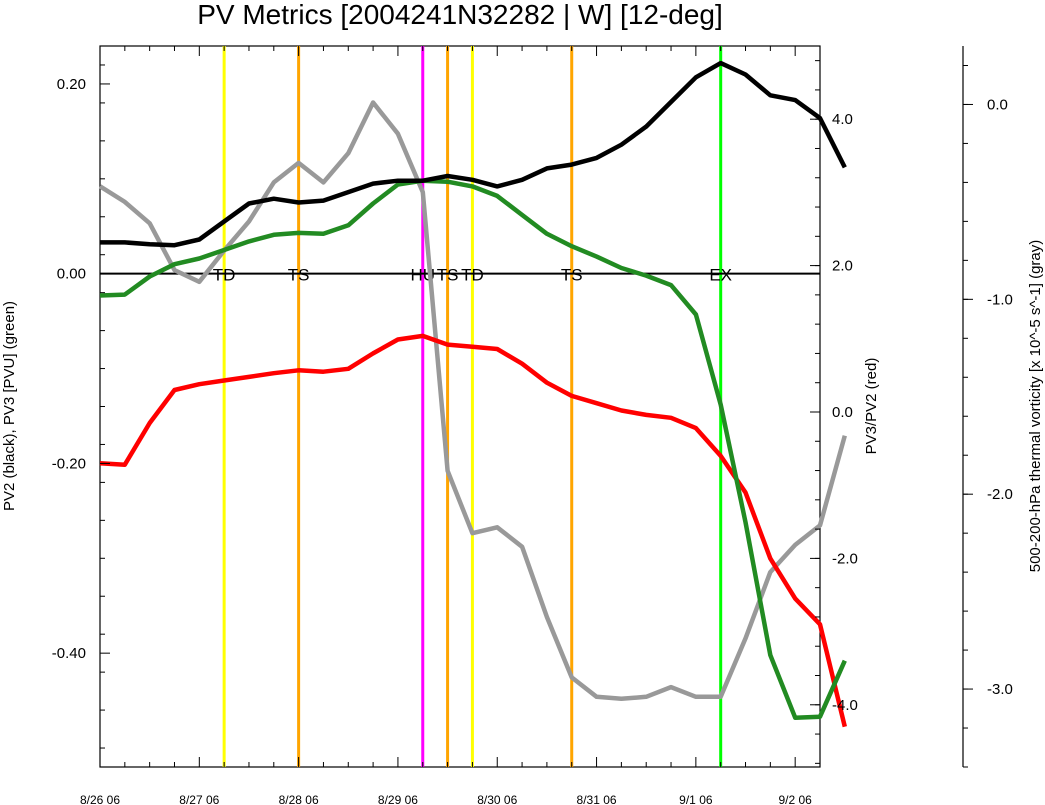  I want to click on x-tick-label: 8/31 06, so click(597, 799).